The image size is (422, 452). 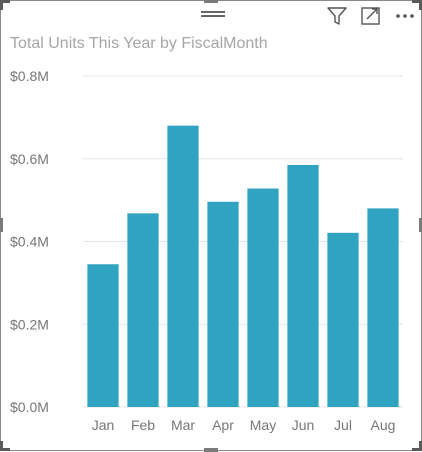 What do you see at coordinates (405, 16) in the screenshot?
I see `more-options-icon` at bounding box center [405, 16].